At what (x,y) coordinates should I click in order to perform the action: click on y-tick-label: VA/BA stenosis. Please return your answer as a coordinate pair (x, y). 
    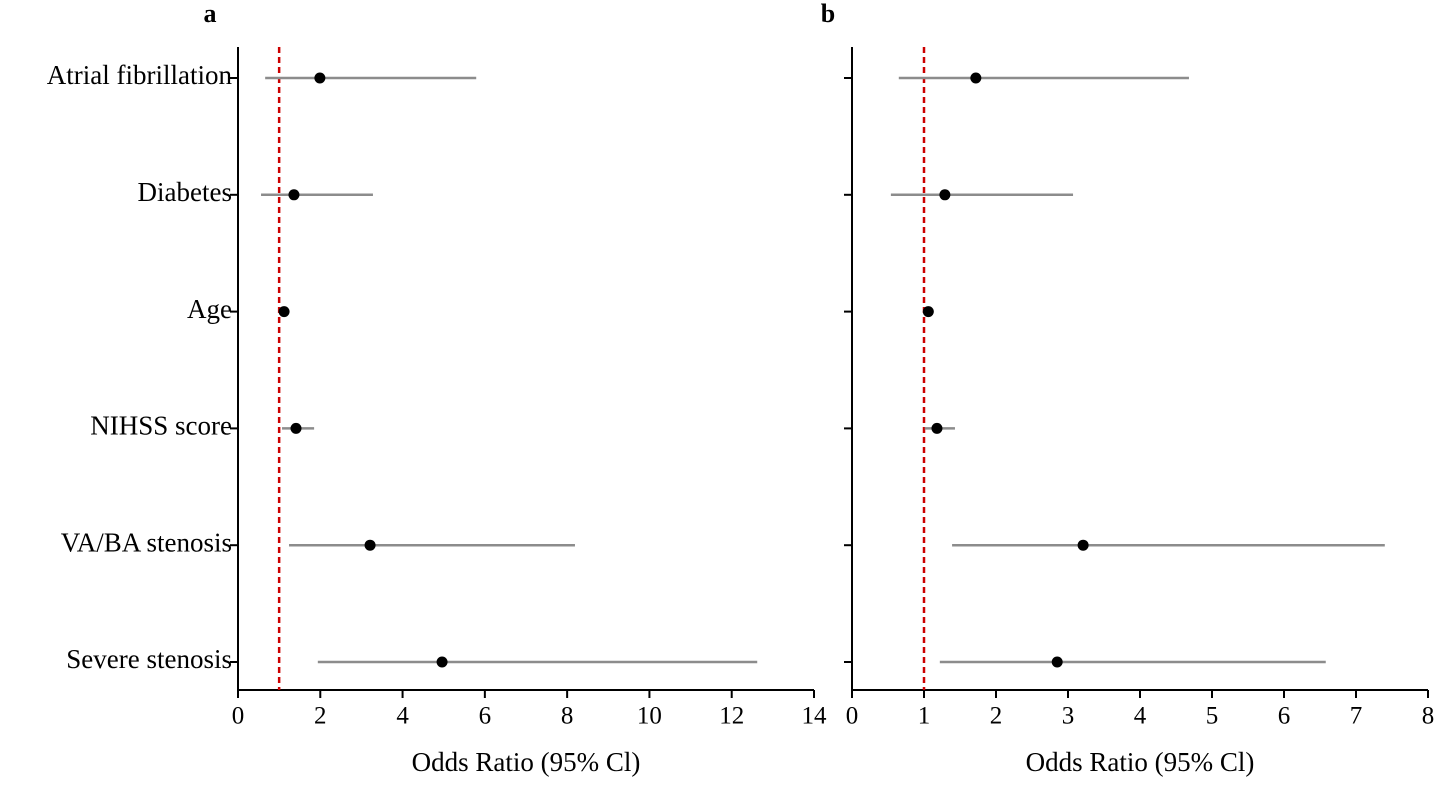
    Looking at the image, I should click on (146, 542).